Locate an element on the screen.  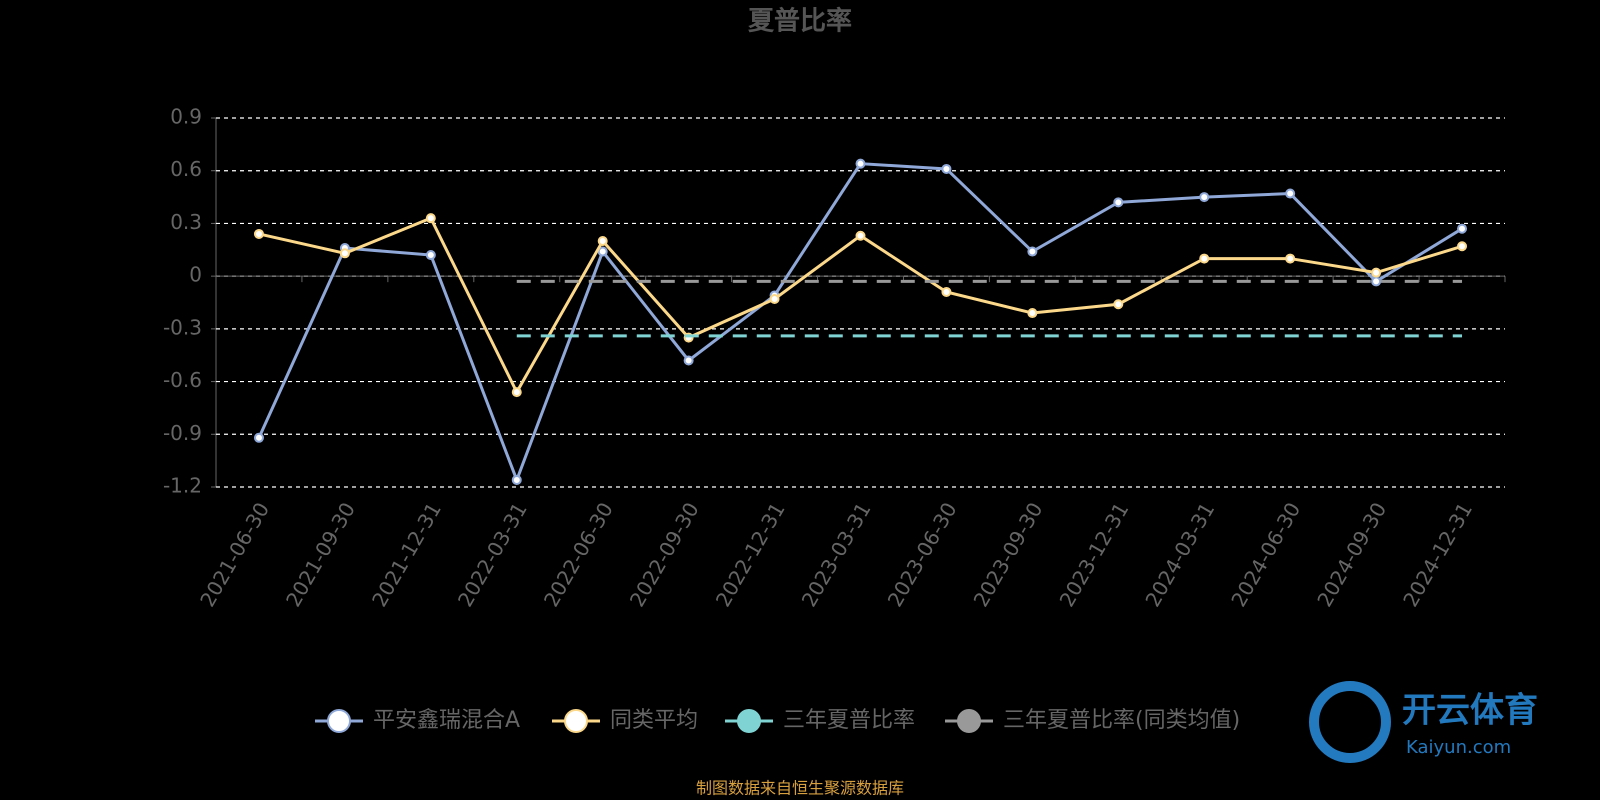
legend-label: 三年夏普比率(同类均值) is located at coordinates (1121, 720).